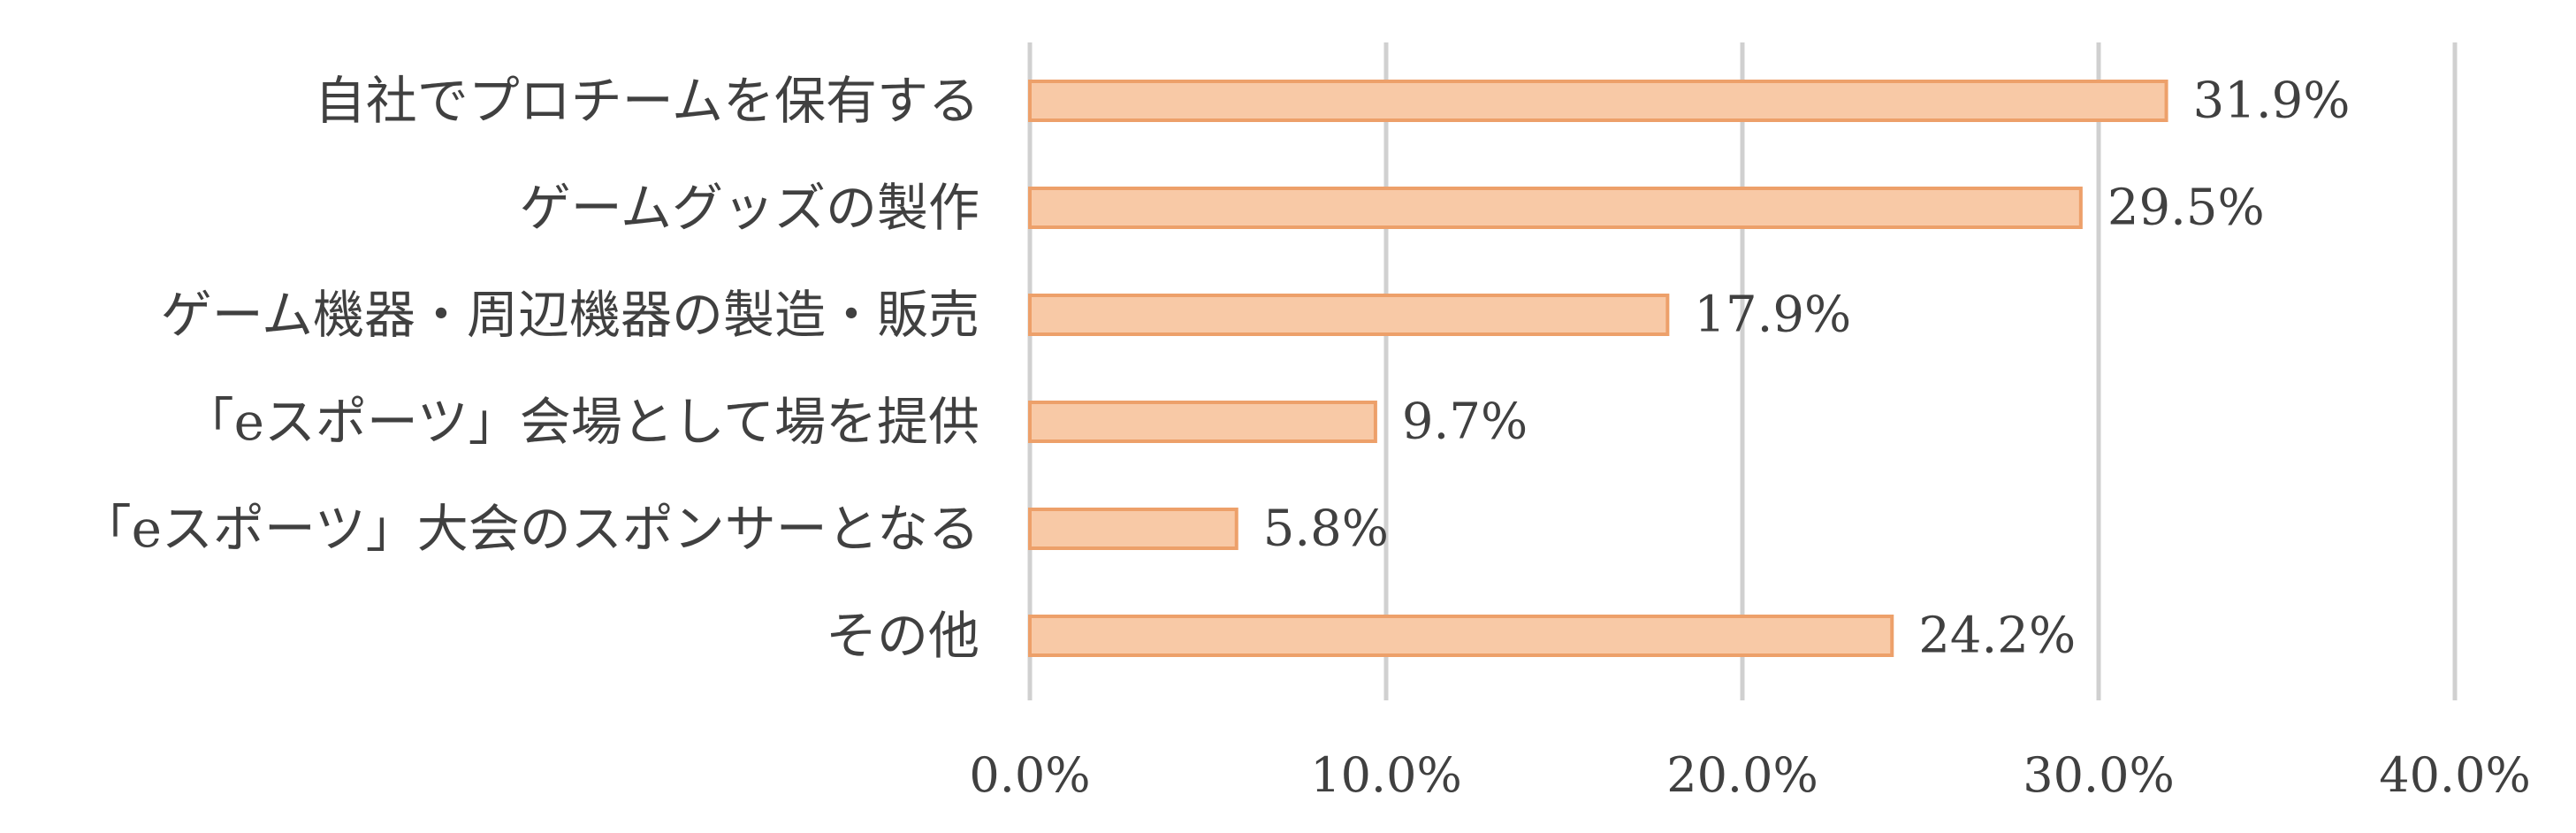  I want to click on category-label: ゲーム機器・周辺機器の製造・販売, so click(570, 315).